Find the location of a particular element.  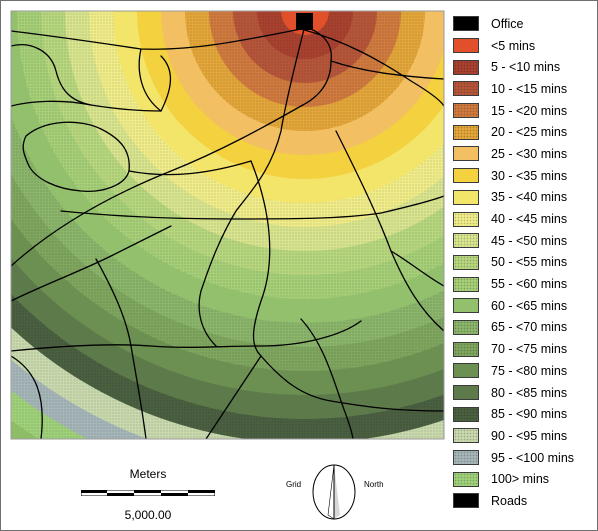

legend-label: 40 - <45 mins is located at coordinates (529, 219).